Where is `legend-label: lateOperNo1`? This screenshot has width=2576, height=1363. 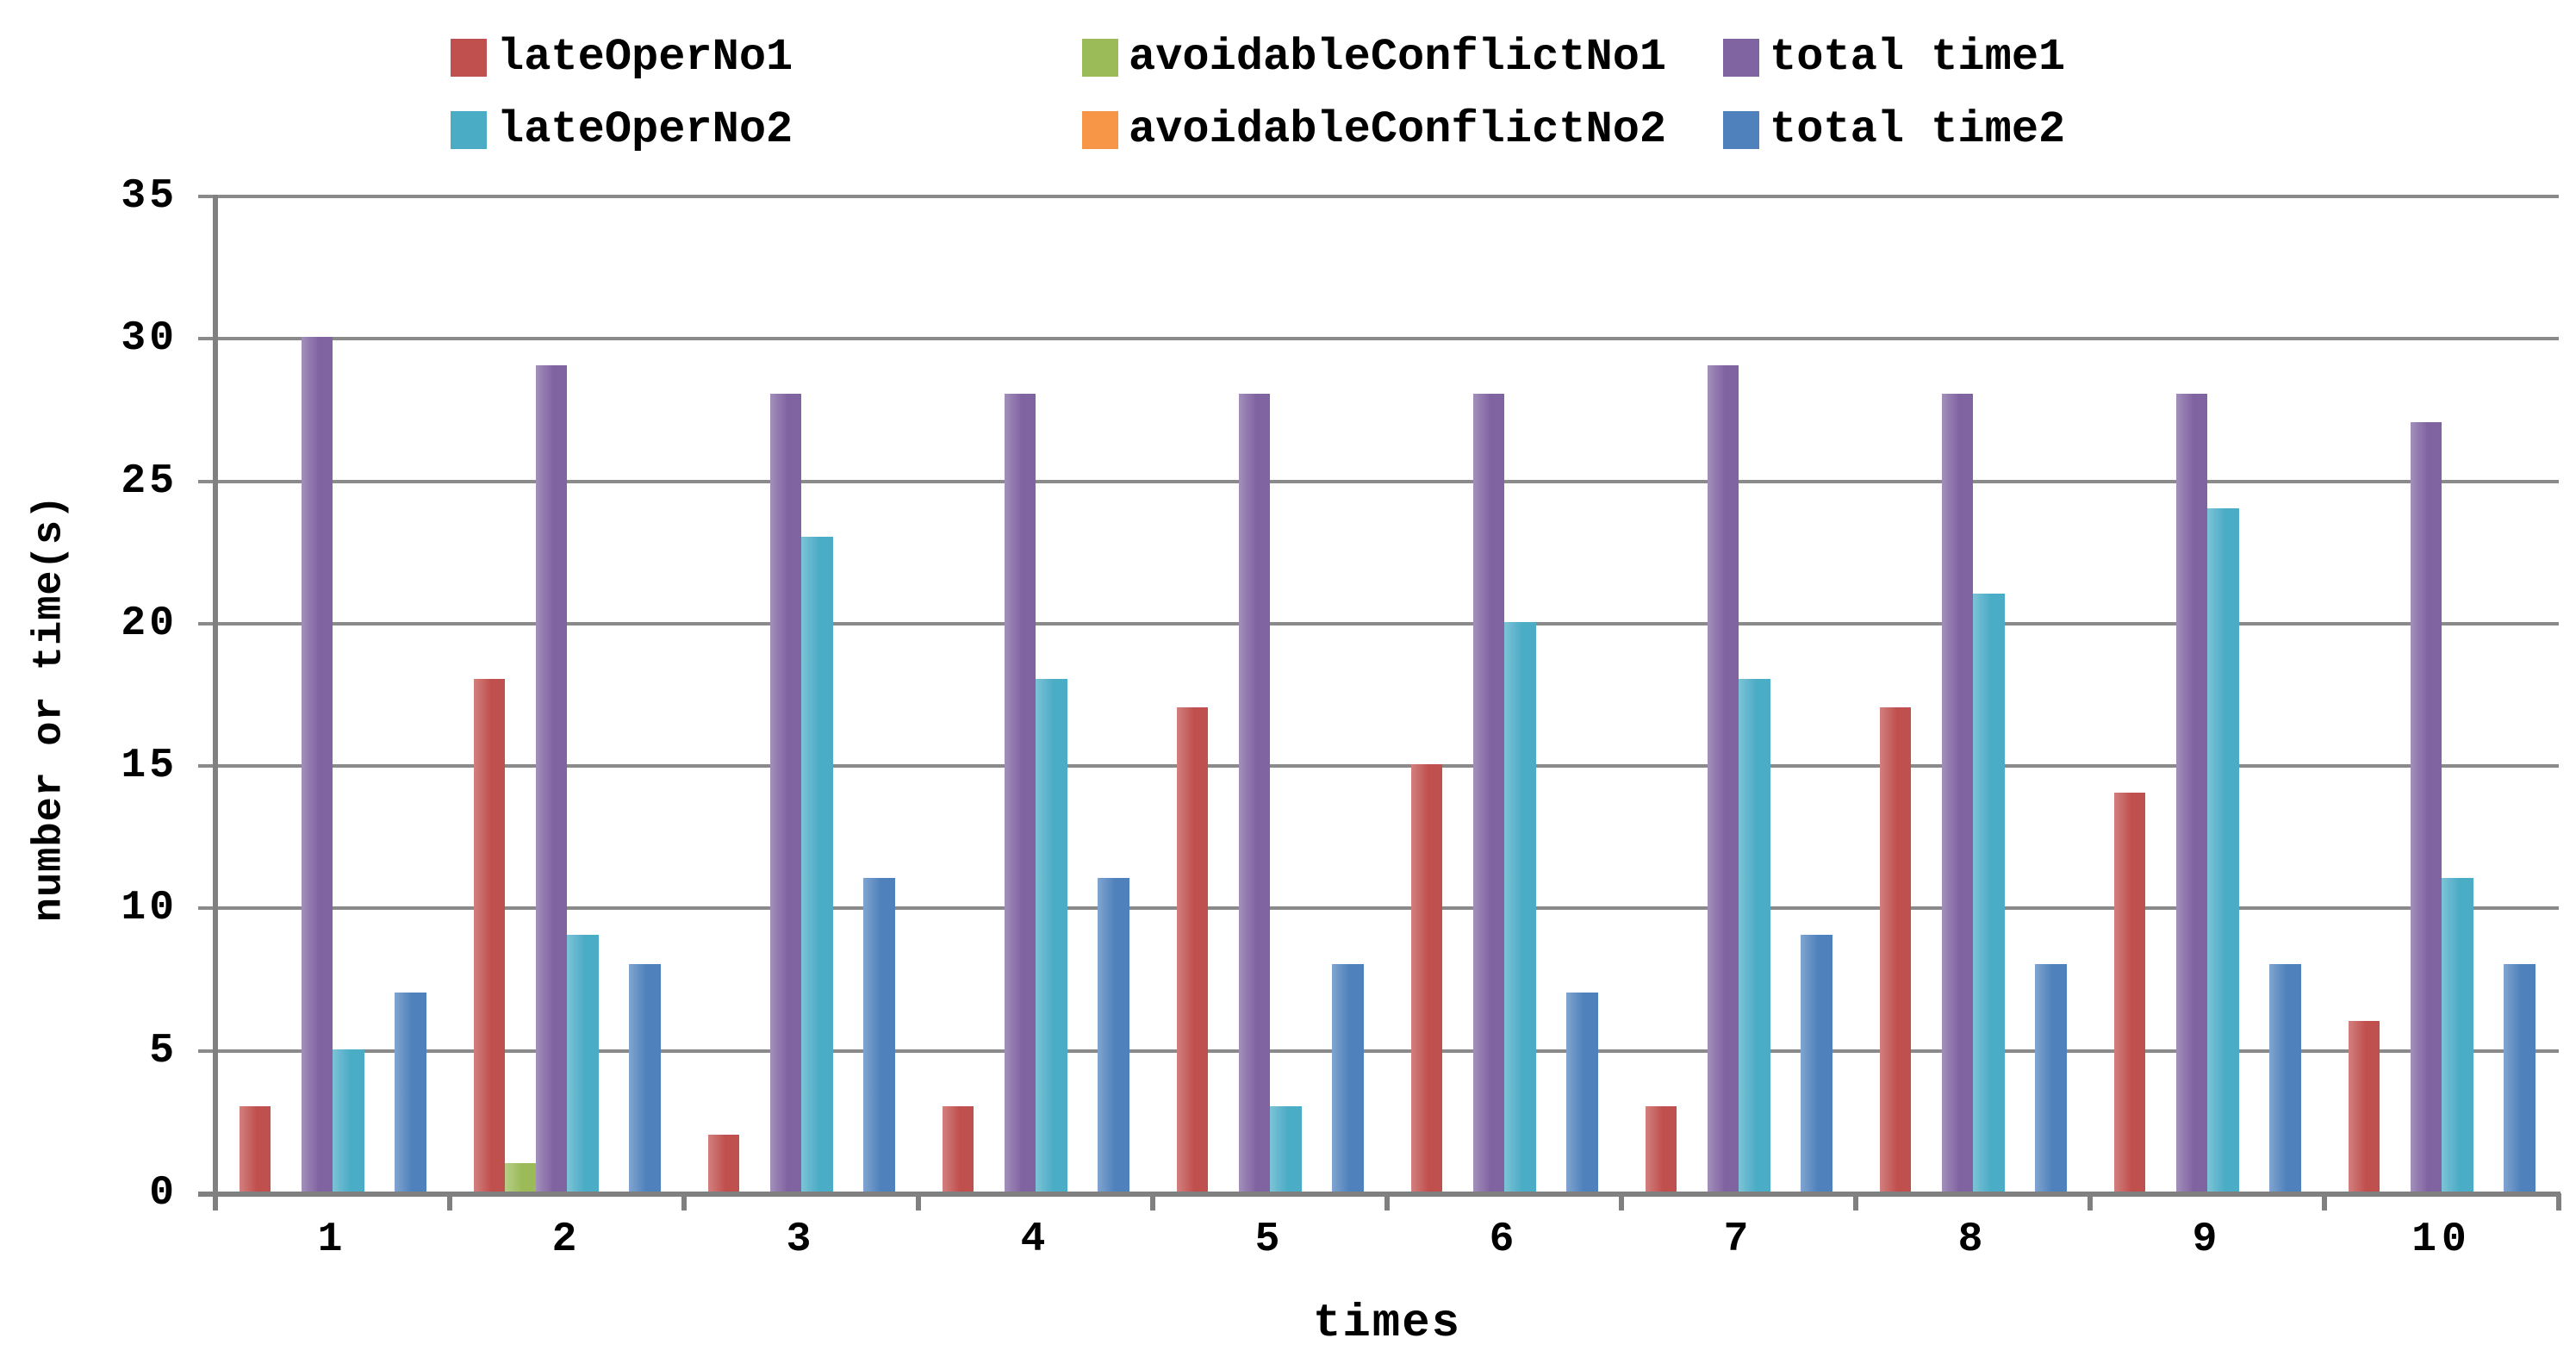 legend-label: lateOperNo1 is located at coordinates (645, 57).